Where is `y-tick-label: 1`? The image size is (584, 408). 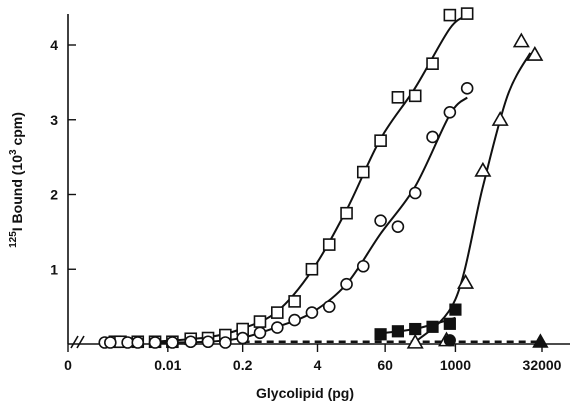
y-tick-label: 1 is located at coordinates (54, 269).